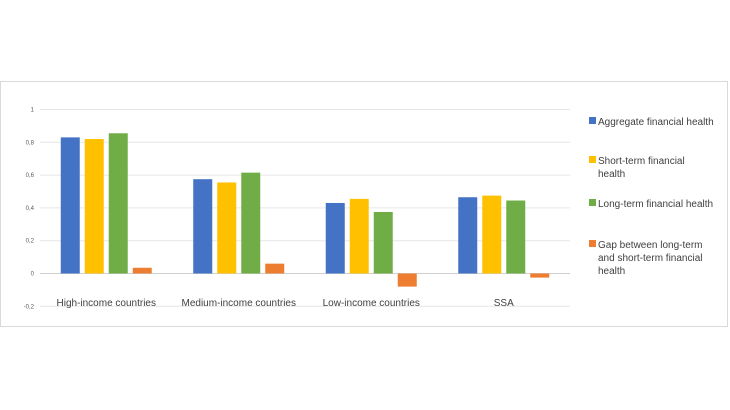 The height and width of the screenshot is (410, 730). Describe the element at coordinates (30, 176) in the screenshot. I see `y-tick-label: 0,6` at that location.